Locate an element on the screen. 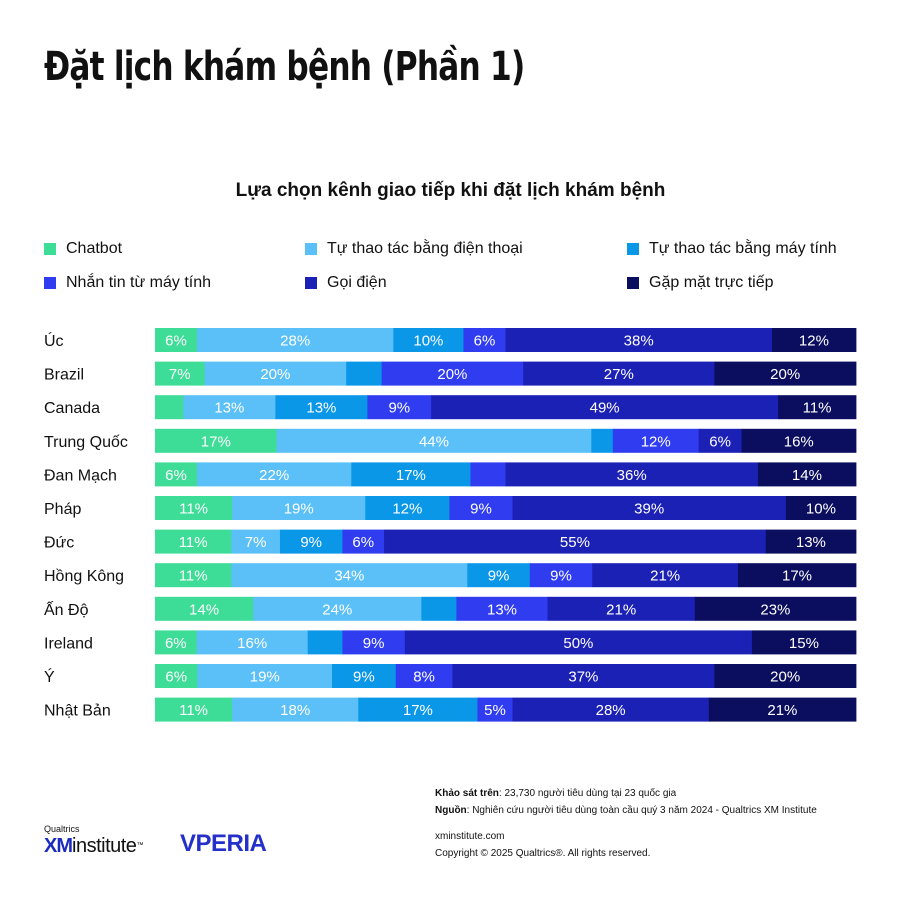 The image size is (901, 901). bar-segment-duc-s3 is located at coordinates (363, 541).